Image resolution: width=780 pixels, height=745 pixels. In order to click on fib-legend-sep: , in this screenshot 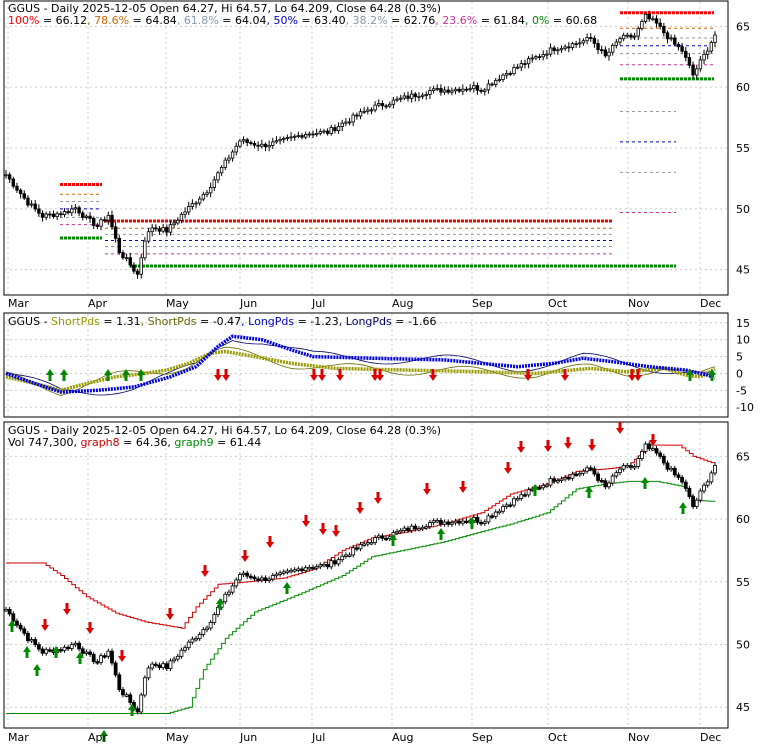, I will do `click(269, 20)`.